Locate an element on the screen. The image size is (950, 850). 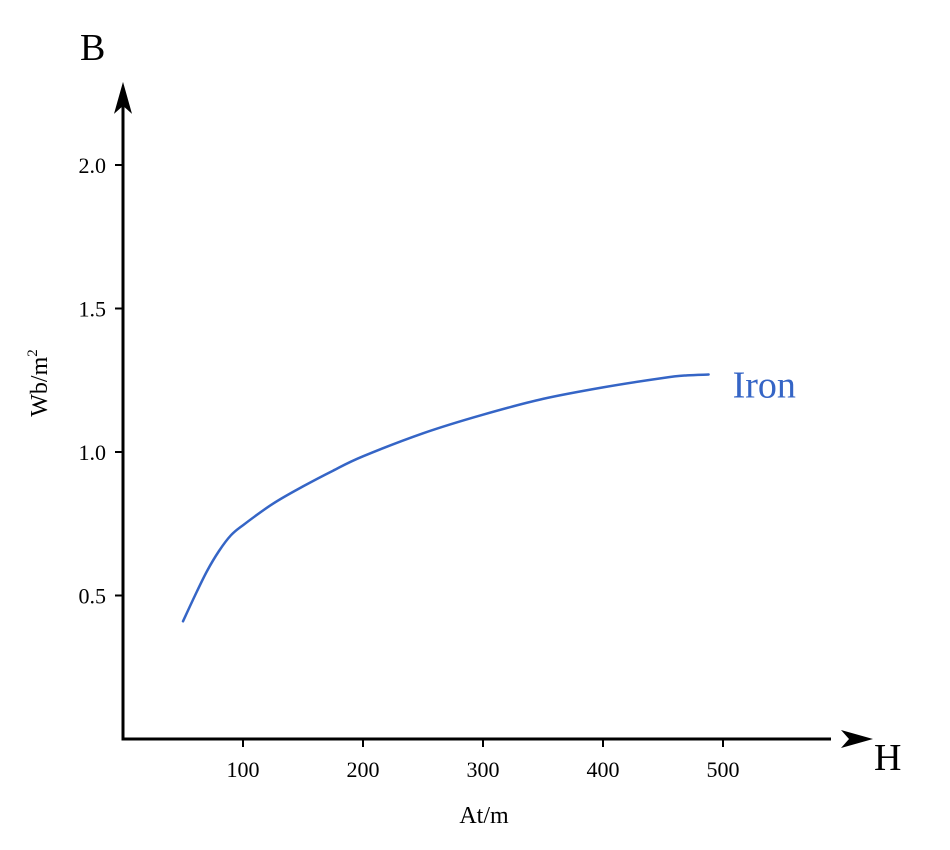
x-tick-label: 500 is located at coordinates (723, 769).